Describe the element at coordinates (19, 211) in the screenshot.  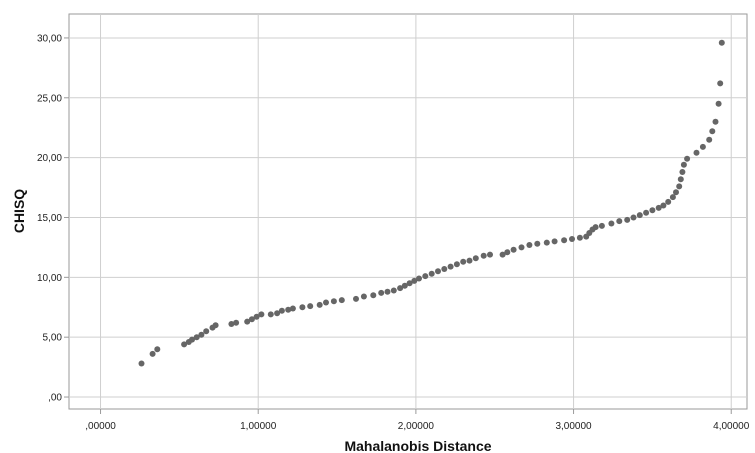
I see `y-axis-title: CHISQ` at that location.